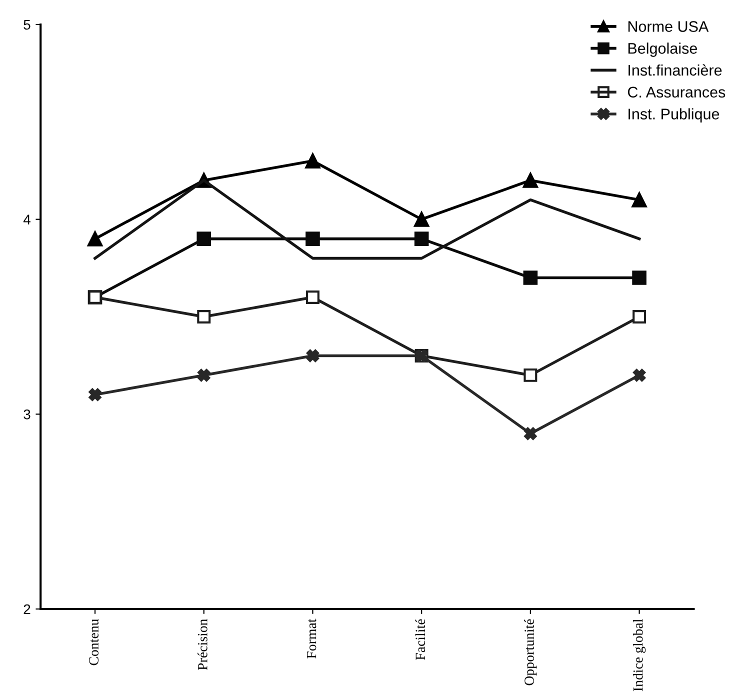  What do you see at coordinates (663, 49) in the screenshot?
I see `legend-label: Belgolaise` at bounding box center [663, 49].